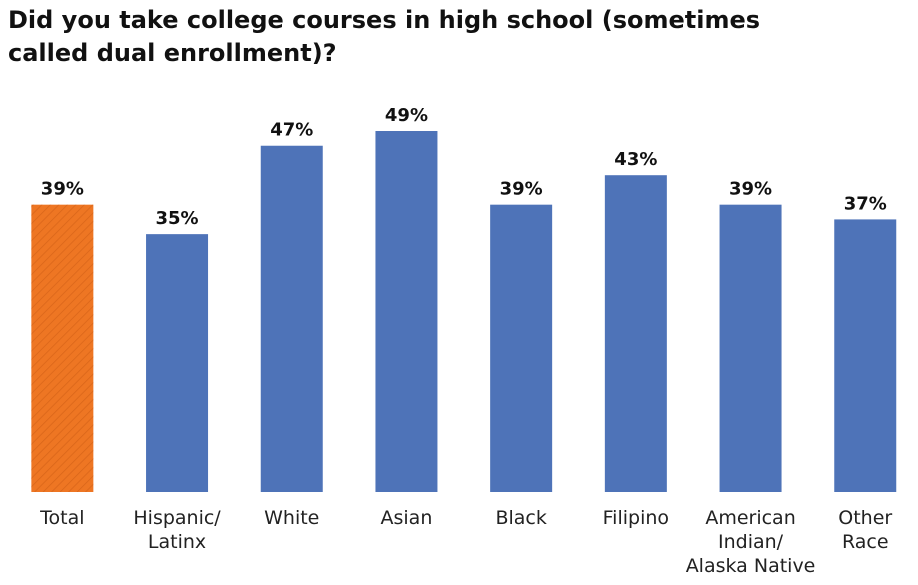 This screenshot has height=585, width=918. I want to click on x-tick-label-line: Latinx, so click(177, 542).